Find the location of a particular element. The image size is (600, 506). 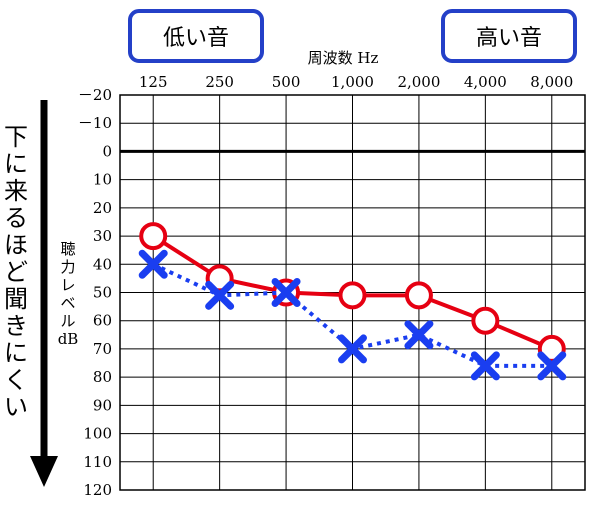

y-tick-label: －10 is located at coordinates (95, 123).